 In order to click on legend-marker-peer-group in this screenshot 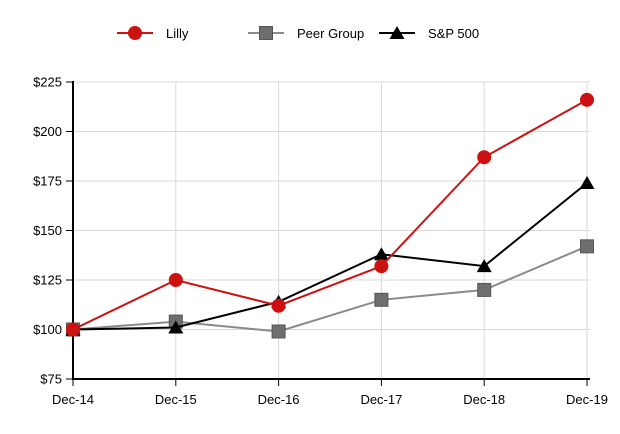, I will do `click(266, 33)`.